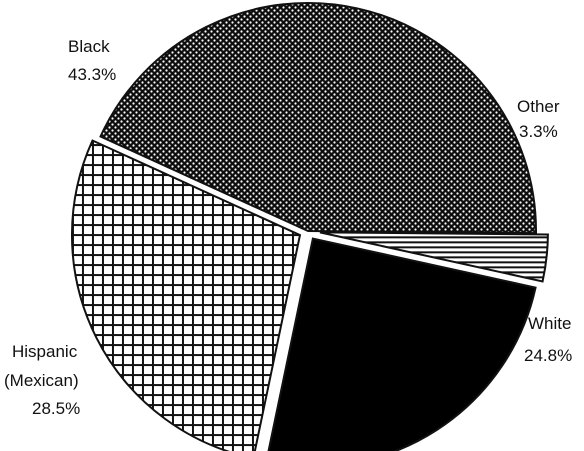  What do you see at coordinates (92, 74) in the screenshot?
I see `slice-value-black: 43.3%` at bounding box center [92, 74].